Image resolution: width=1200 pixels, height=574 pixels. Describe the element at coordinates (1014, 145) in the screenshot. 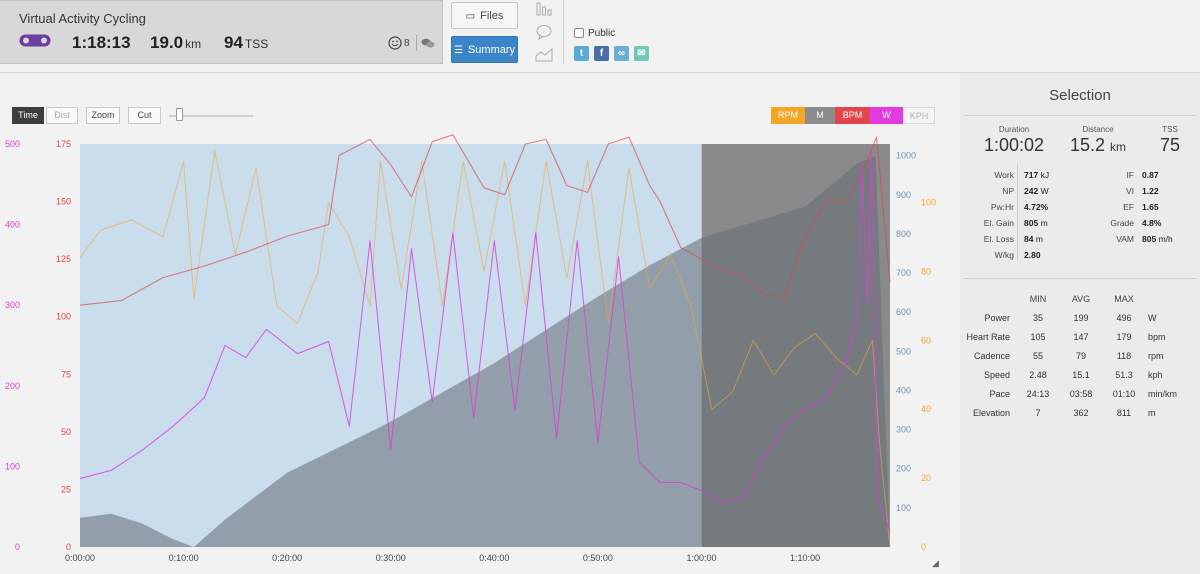

I see `selection-duration-value: 1:00:02` at that location.